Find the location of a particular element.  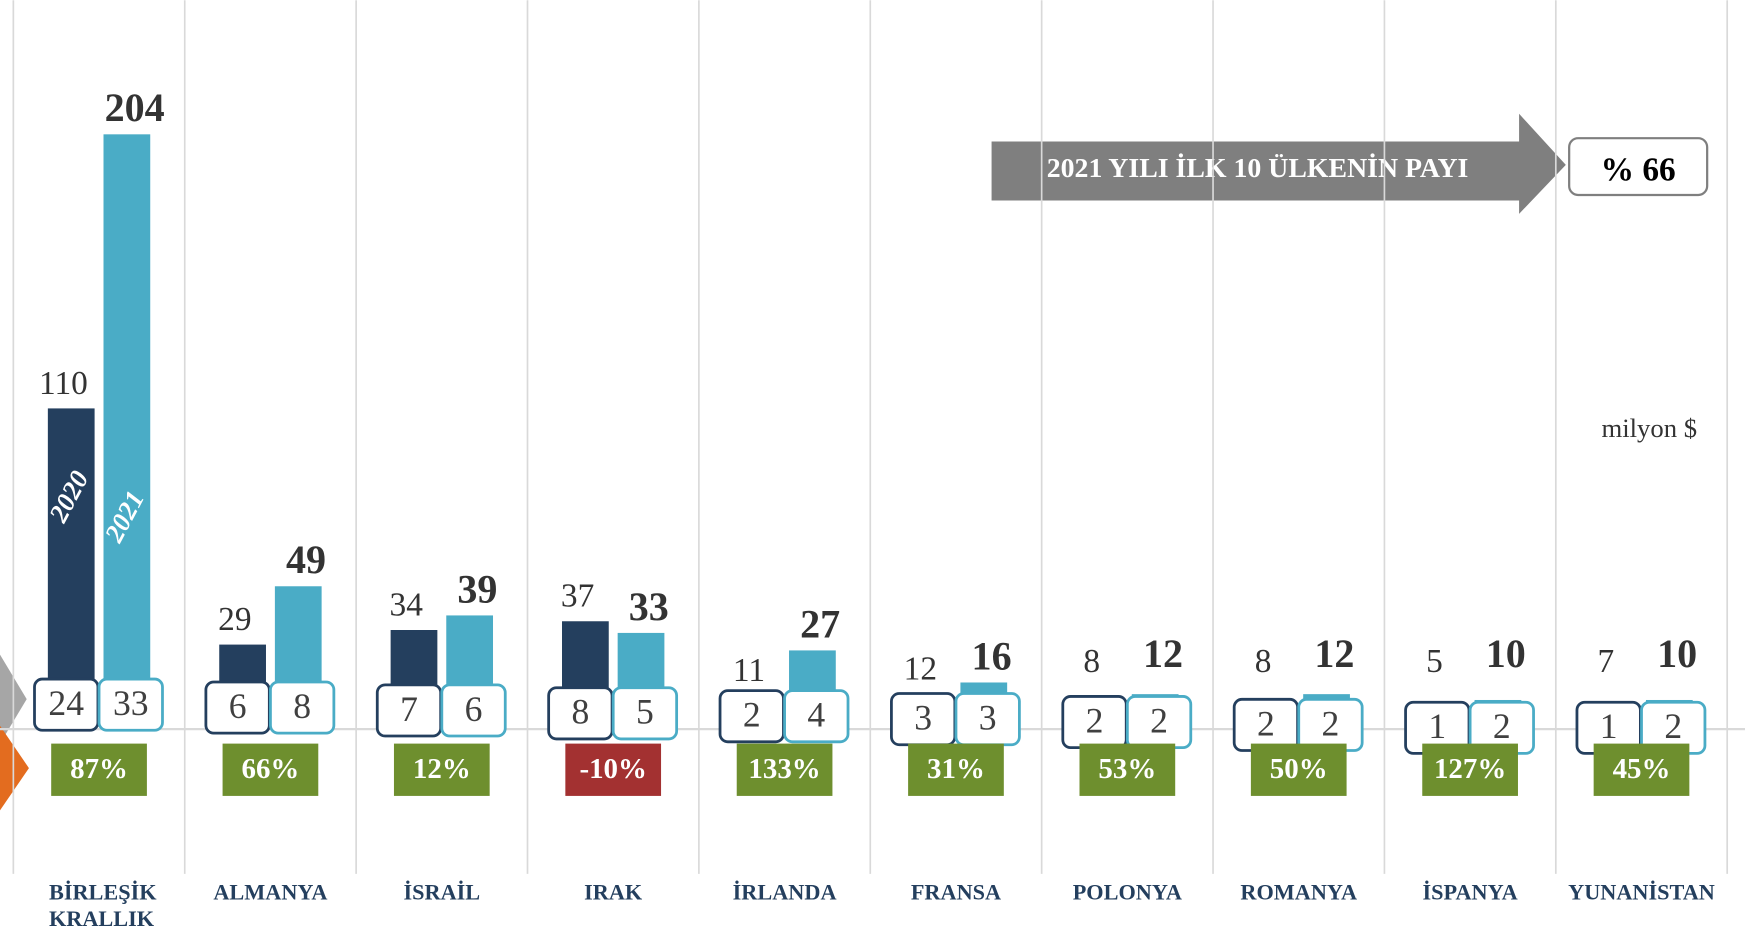

box-label: 24 is located at coordinates (66, 703).